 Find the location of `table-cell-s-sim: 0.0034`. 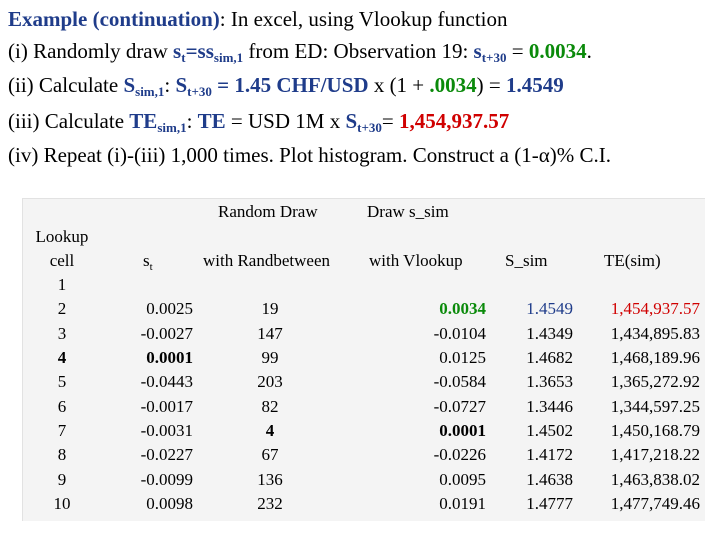

table-cell-s-sim: 0.0034 is located at coordinates (462, 309).